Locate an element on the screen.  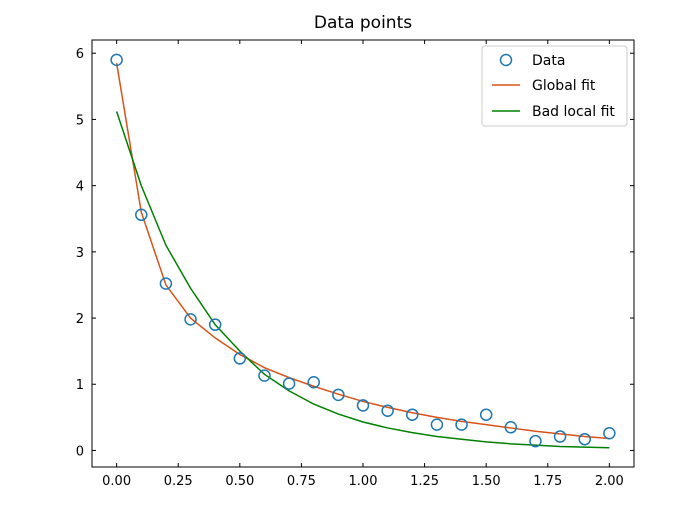
legend-label-data: Data is located at coordinates (548, 61).